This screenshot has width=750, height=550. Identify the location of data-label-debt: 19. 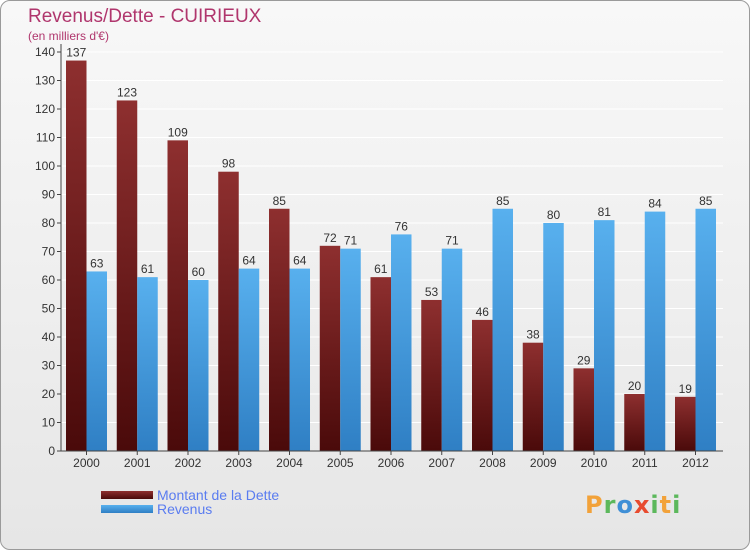
(686, 389).